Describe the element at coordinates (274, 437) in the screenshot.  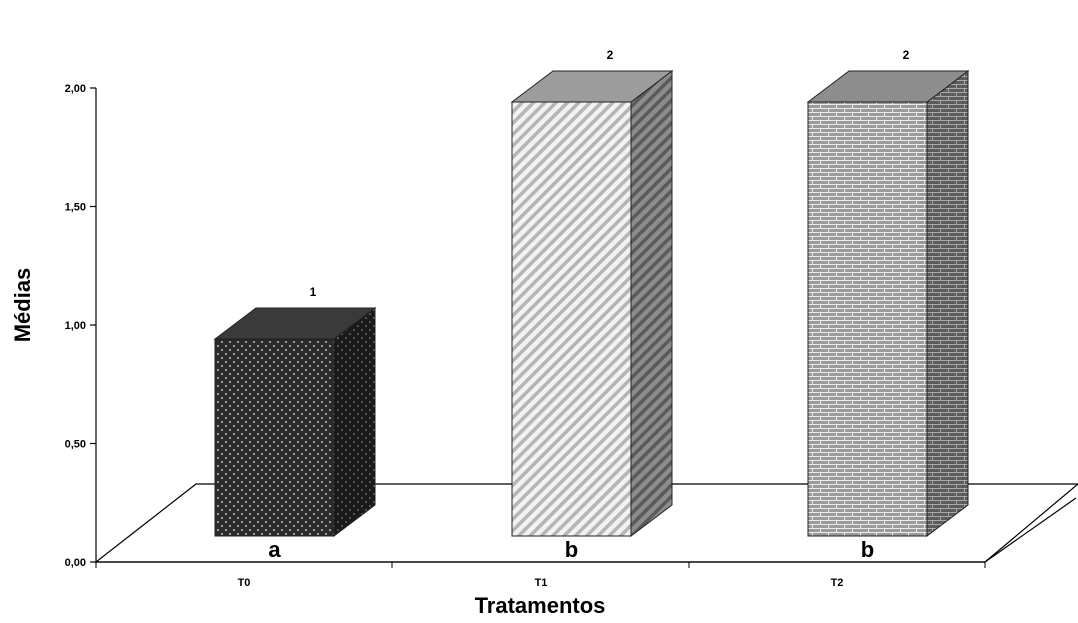
I see `bar-t0` at that location.